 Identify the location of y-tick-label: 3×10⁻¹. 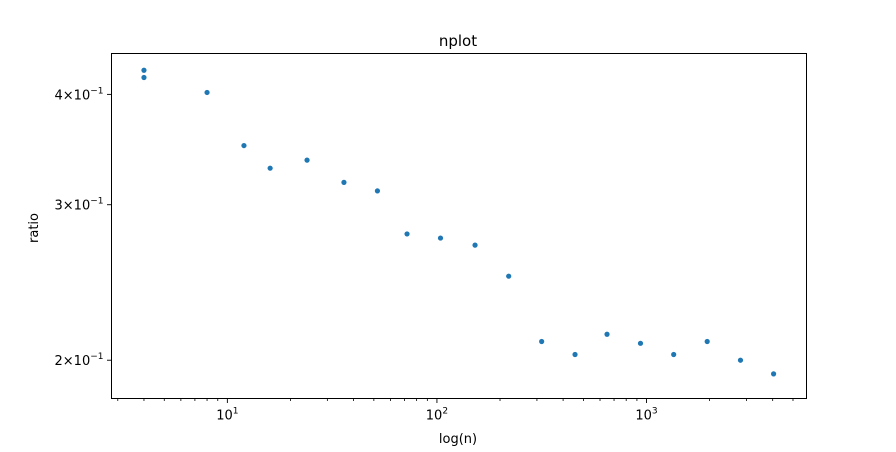
(78, 205).